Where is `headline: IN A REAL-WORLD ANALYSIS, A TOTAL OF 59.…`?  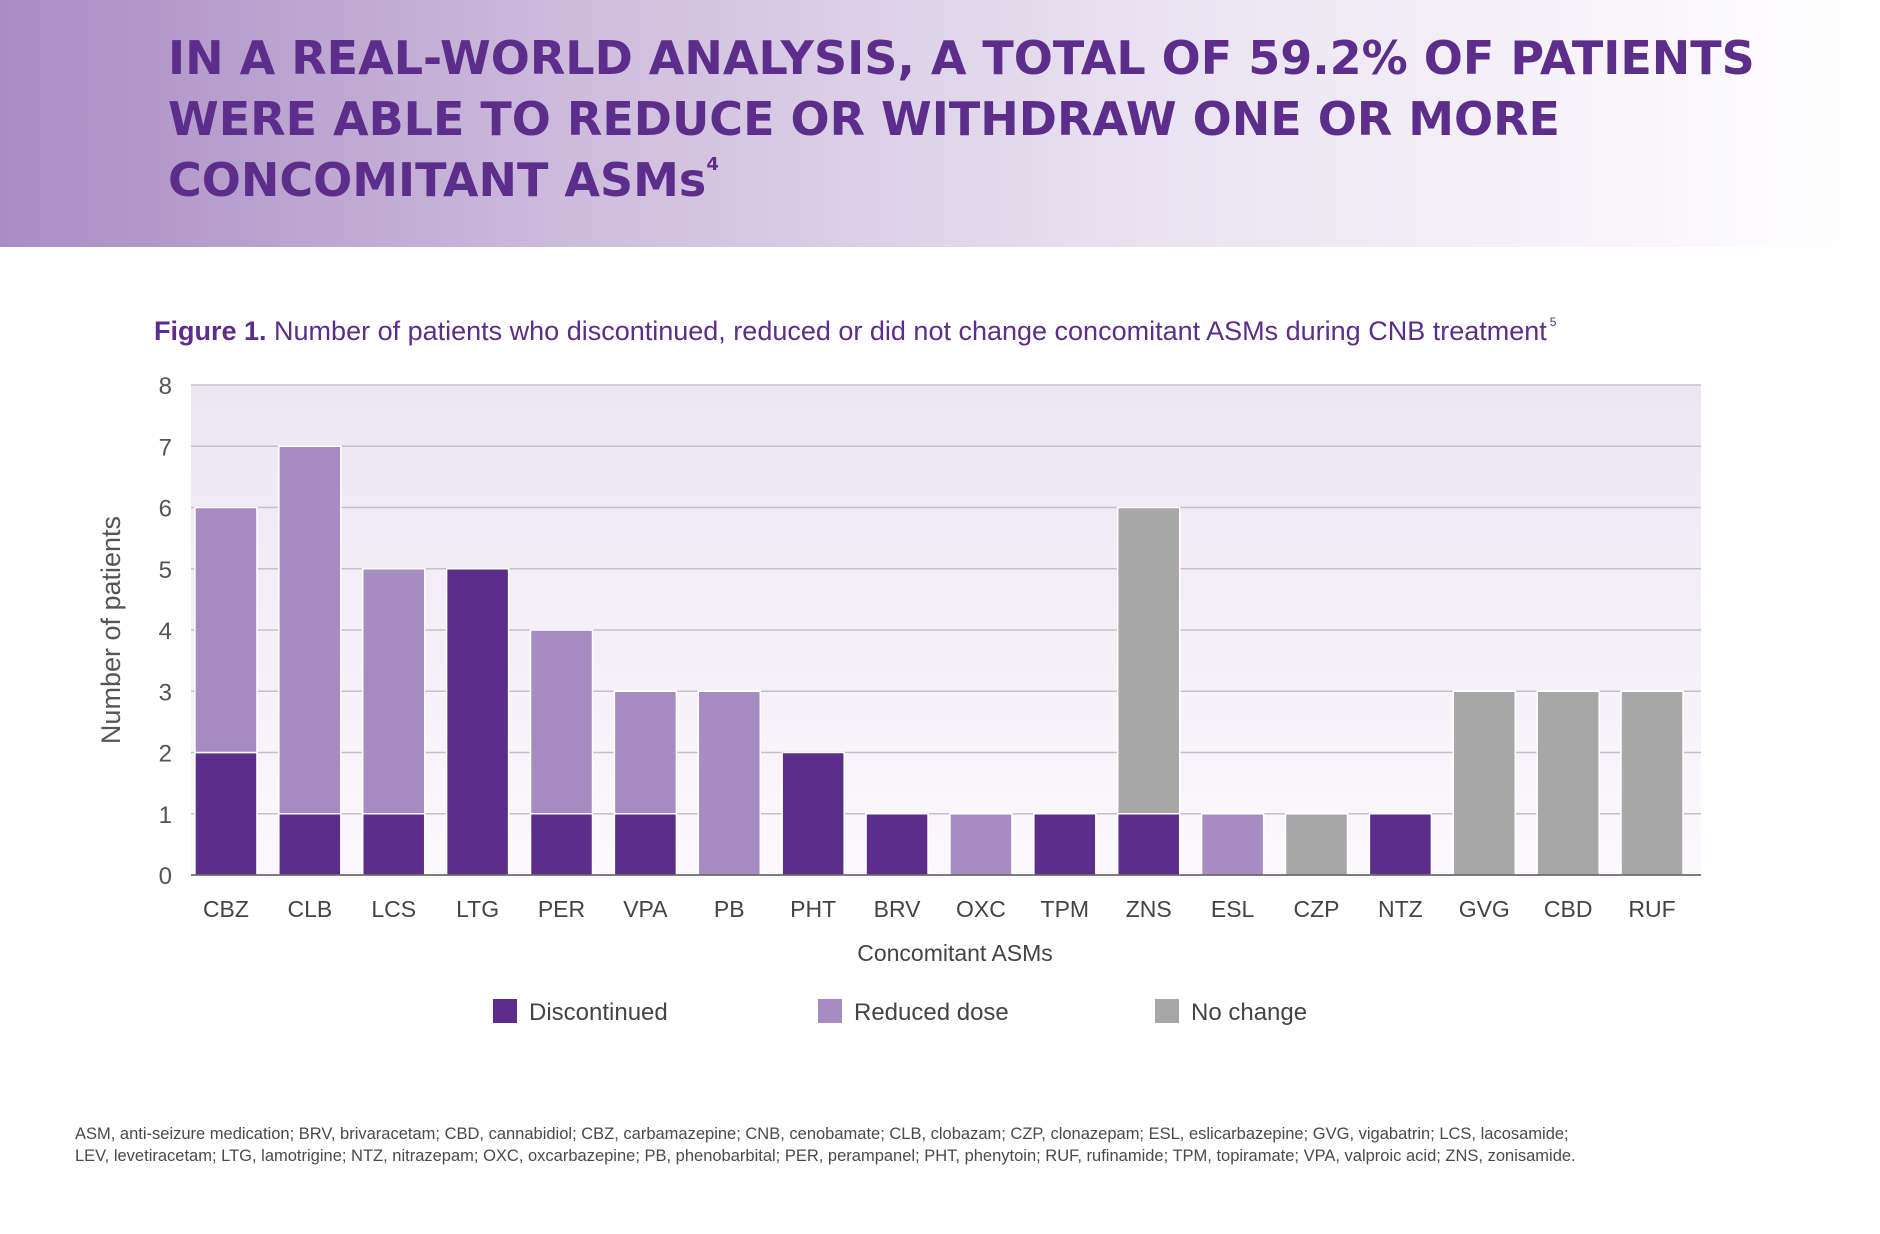 headline: IN A REAL-WORLD ANALYSIS, A TOTAL OF 59.… is located at coordinates (961, 119).